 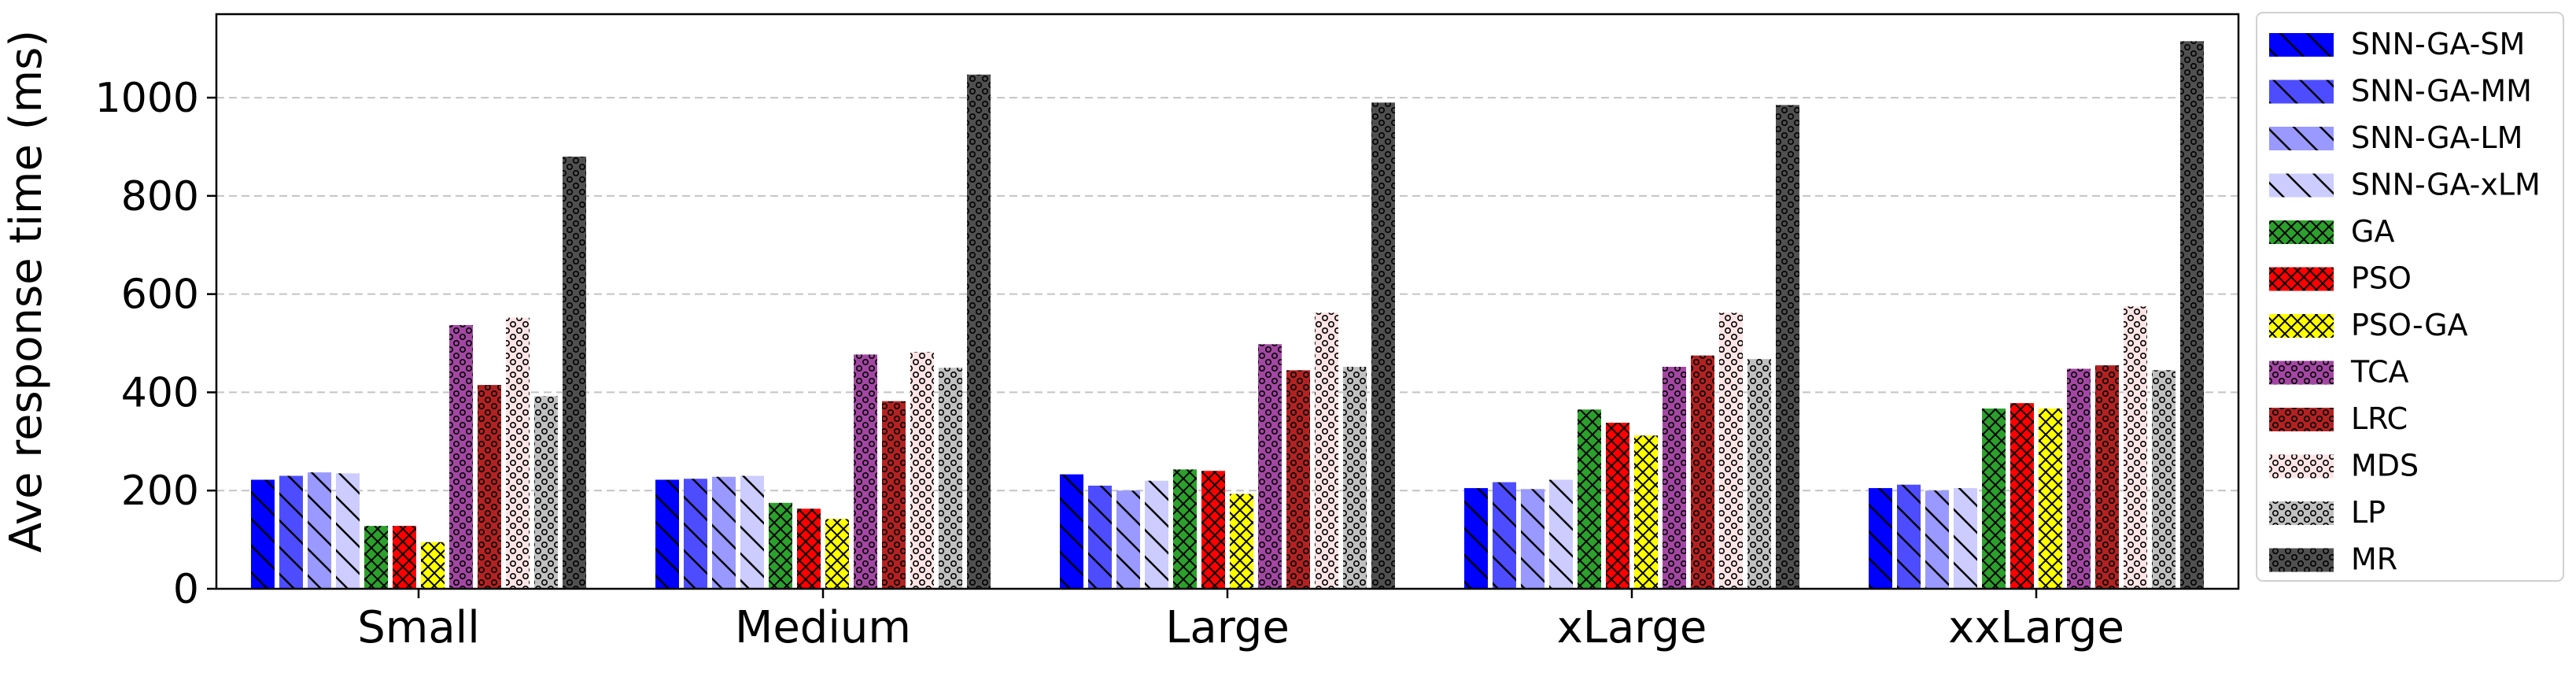 I want to click on legend-entry: MR, so click(x=2333, y=559).